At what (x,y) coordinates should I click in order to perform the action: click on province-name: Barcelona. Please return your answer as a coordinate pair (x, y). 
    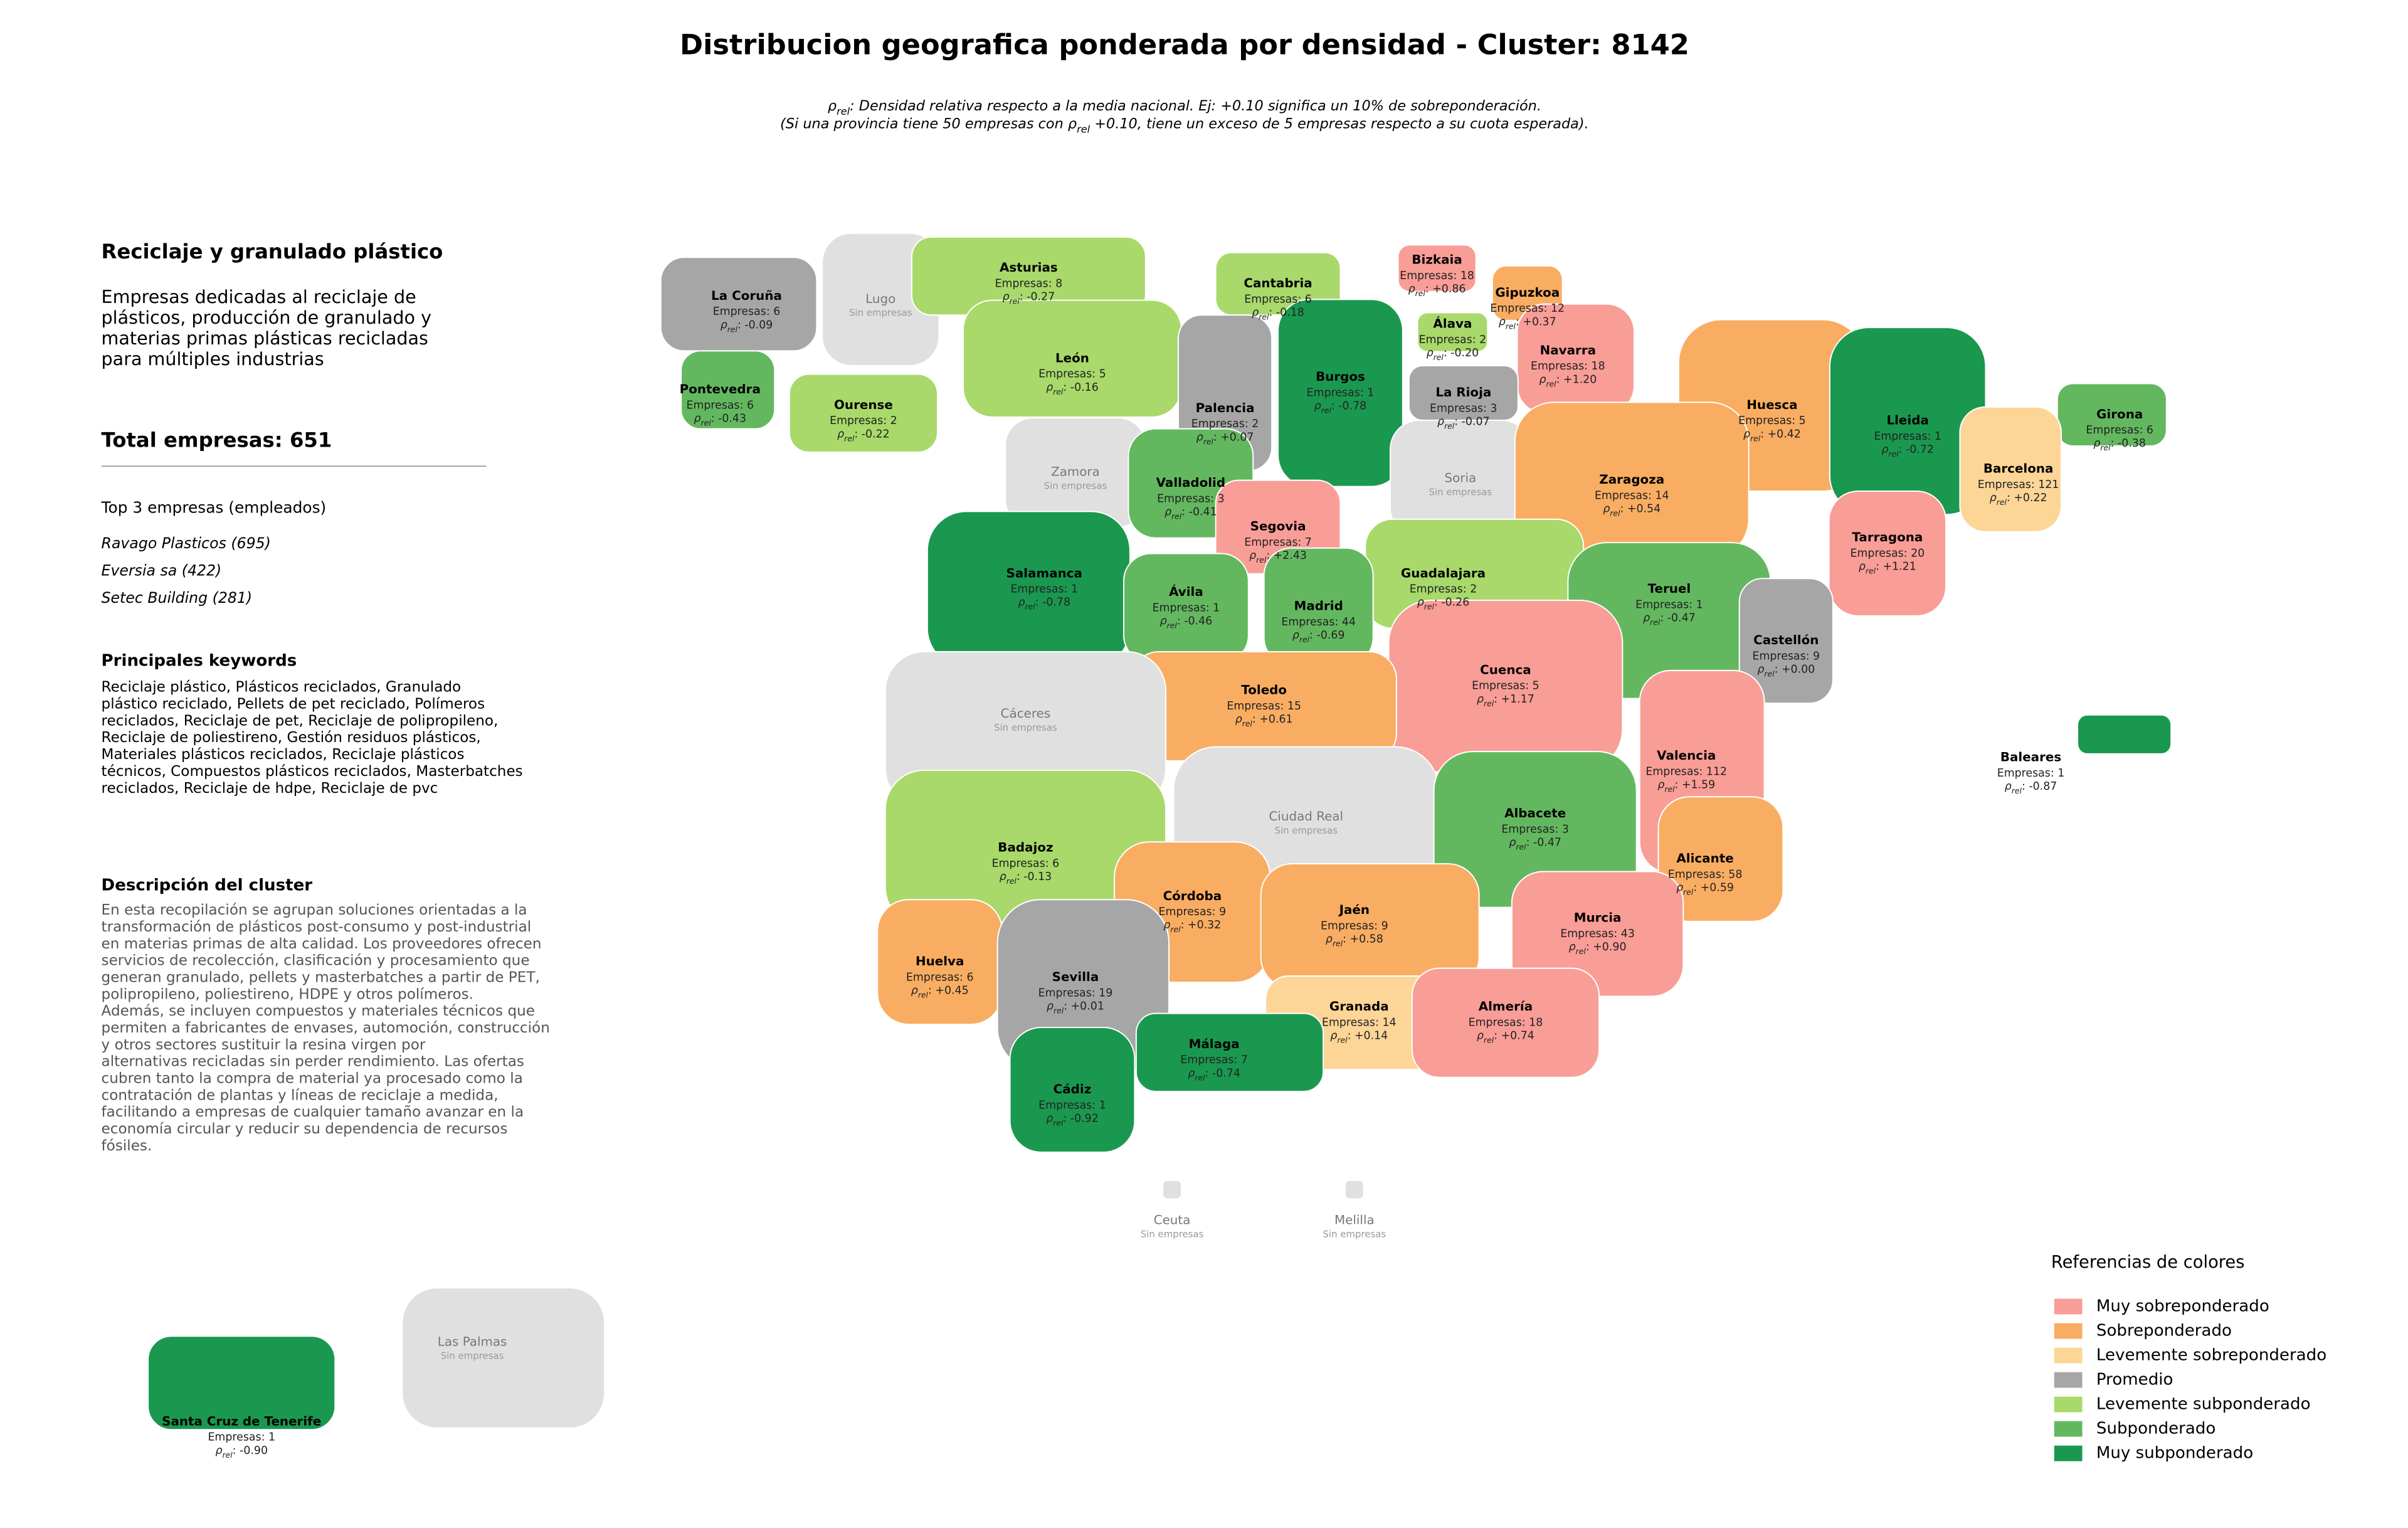
    Looking at the image, I should click on (2018, 469).